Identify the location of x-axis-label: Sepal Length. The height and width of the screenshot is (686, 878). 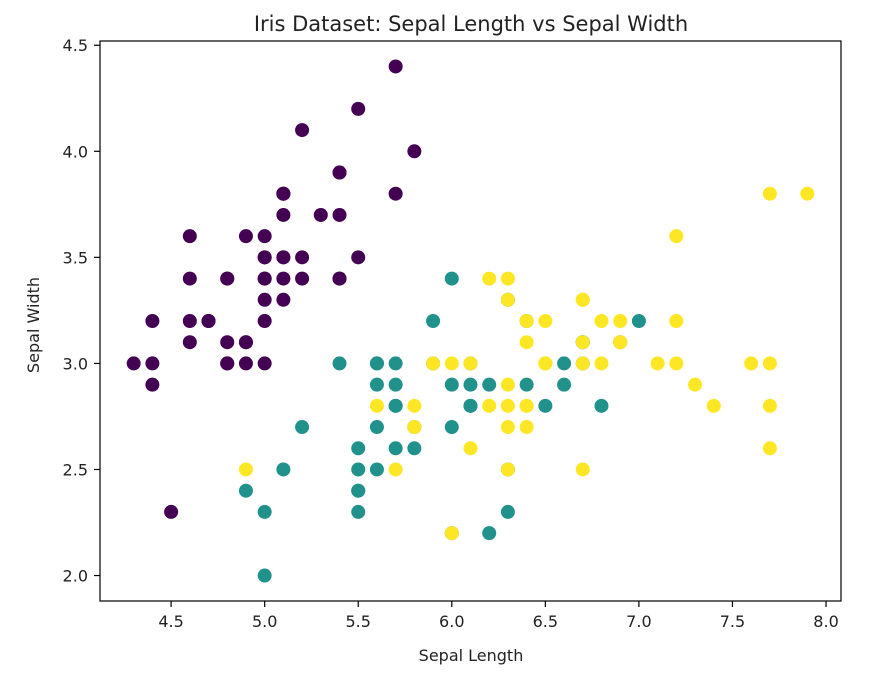
(471, 655).